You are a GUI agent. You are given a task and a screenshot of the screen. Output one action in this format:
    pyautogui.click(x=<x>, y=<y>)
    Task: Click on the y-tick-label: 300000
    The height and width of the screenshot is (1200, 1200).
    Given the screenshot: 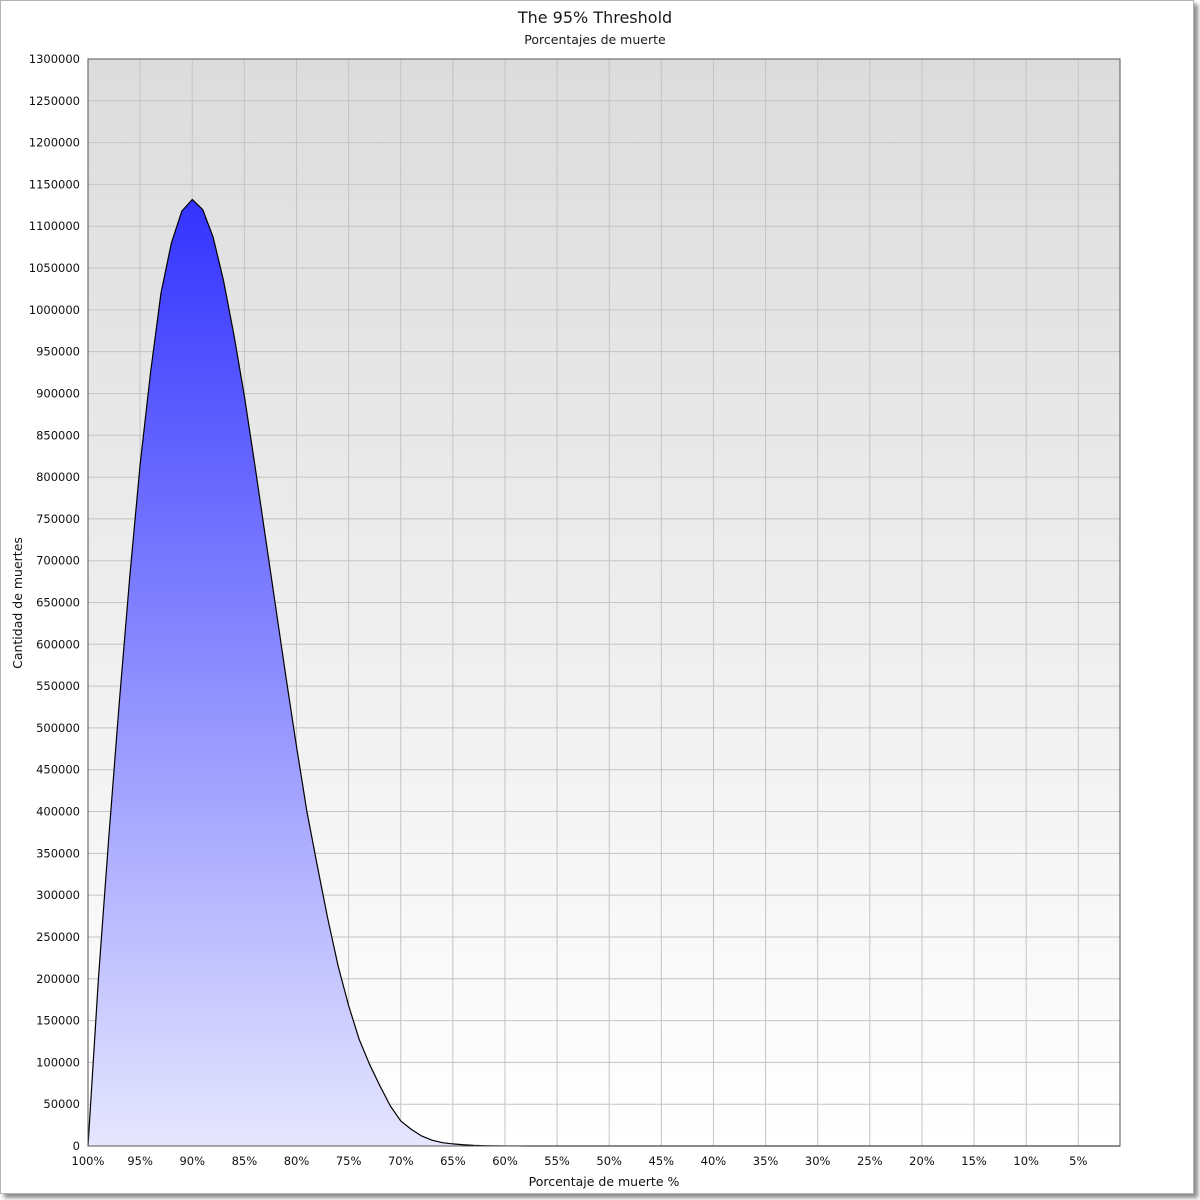 What is the action you would take?
    pyautogui.click(x=58, y=895)
    